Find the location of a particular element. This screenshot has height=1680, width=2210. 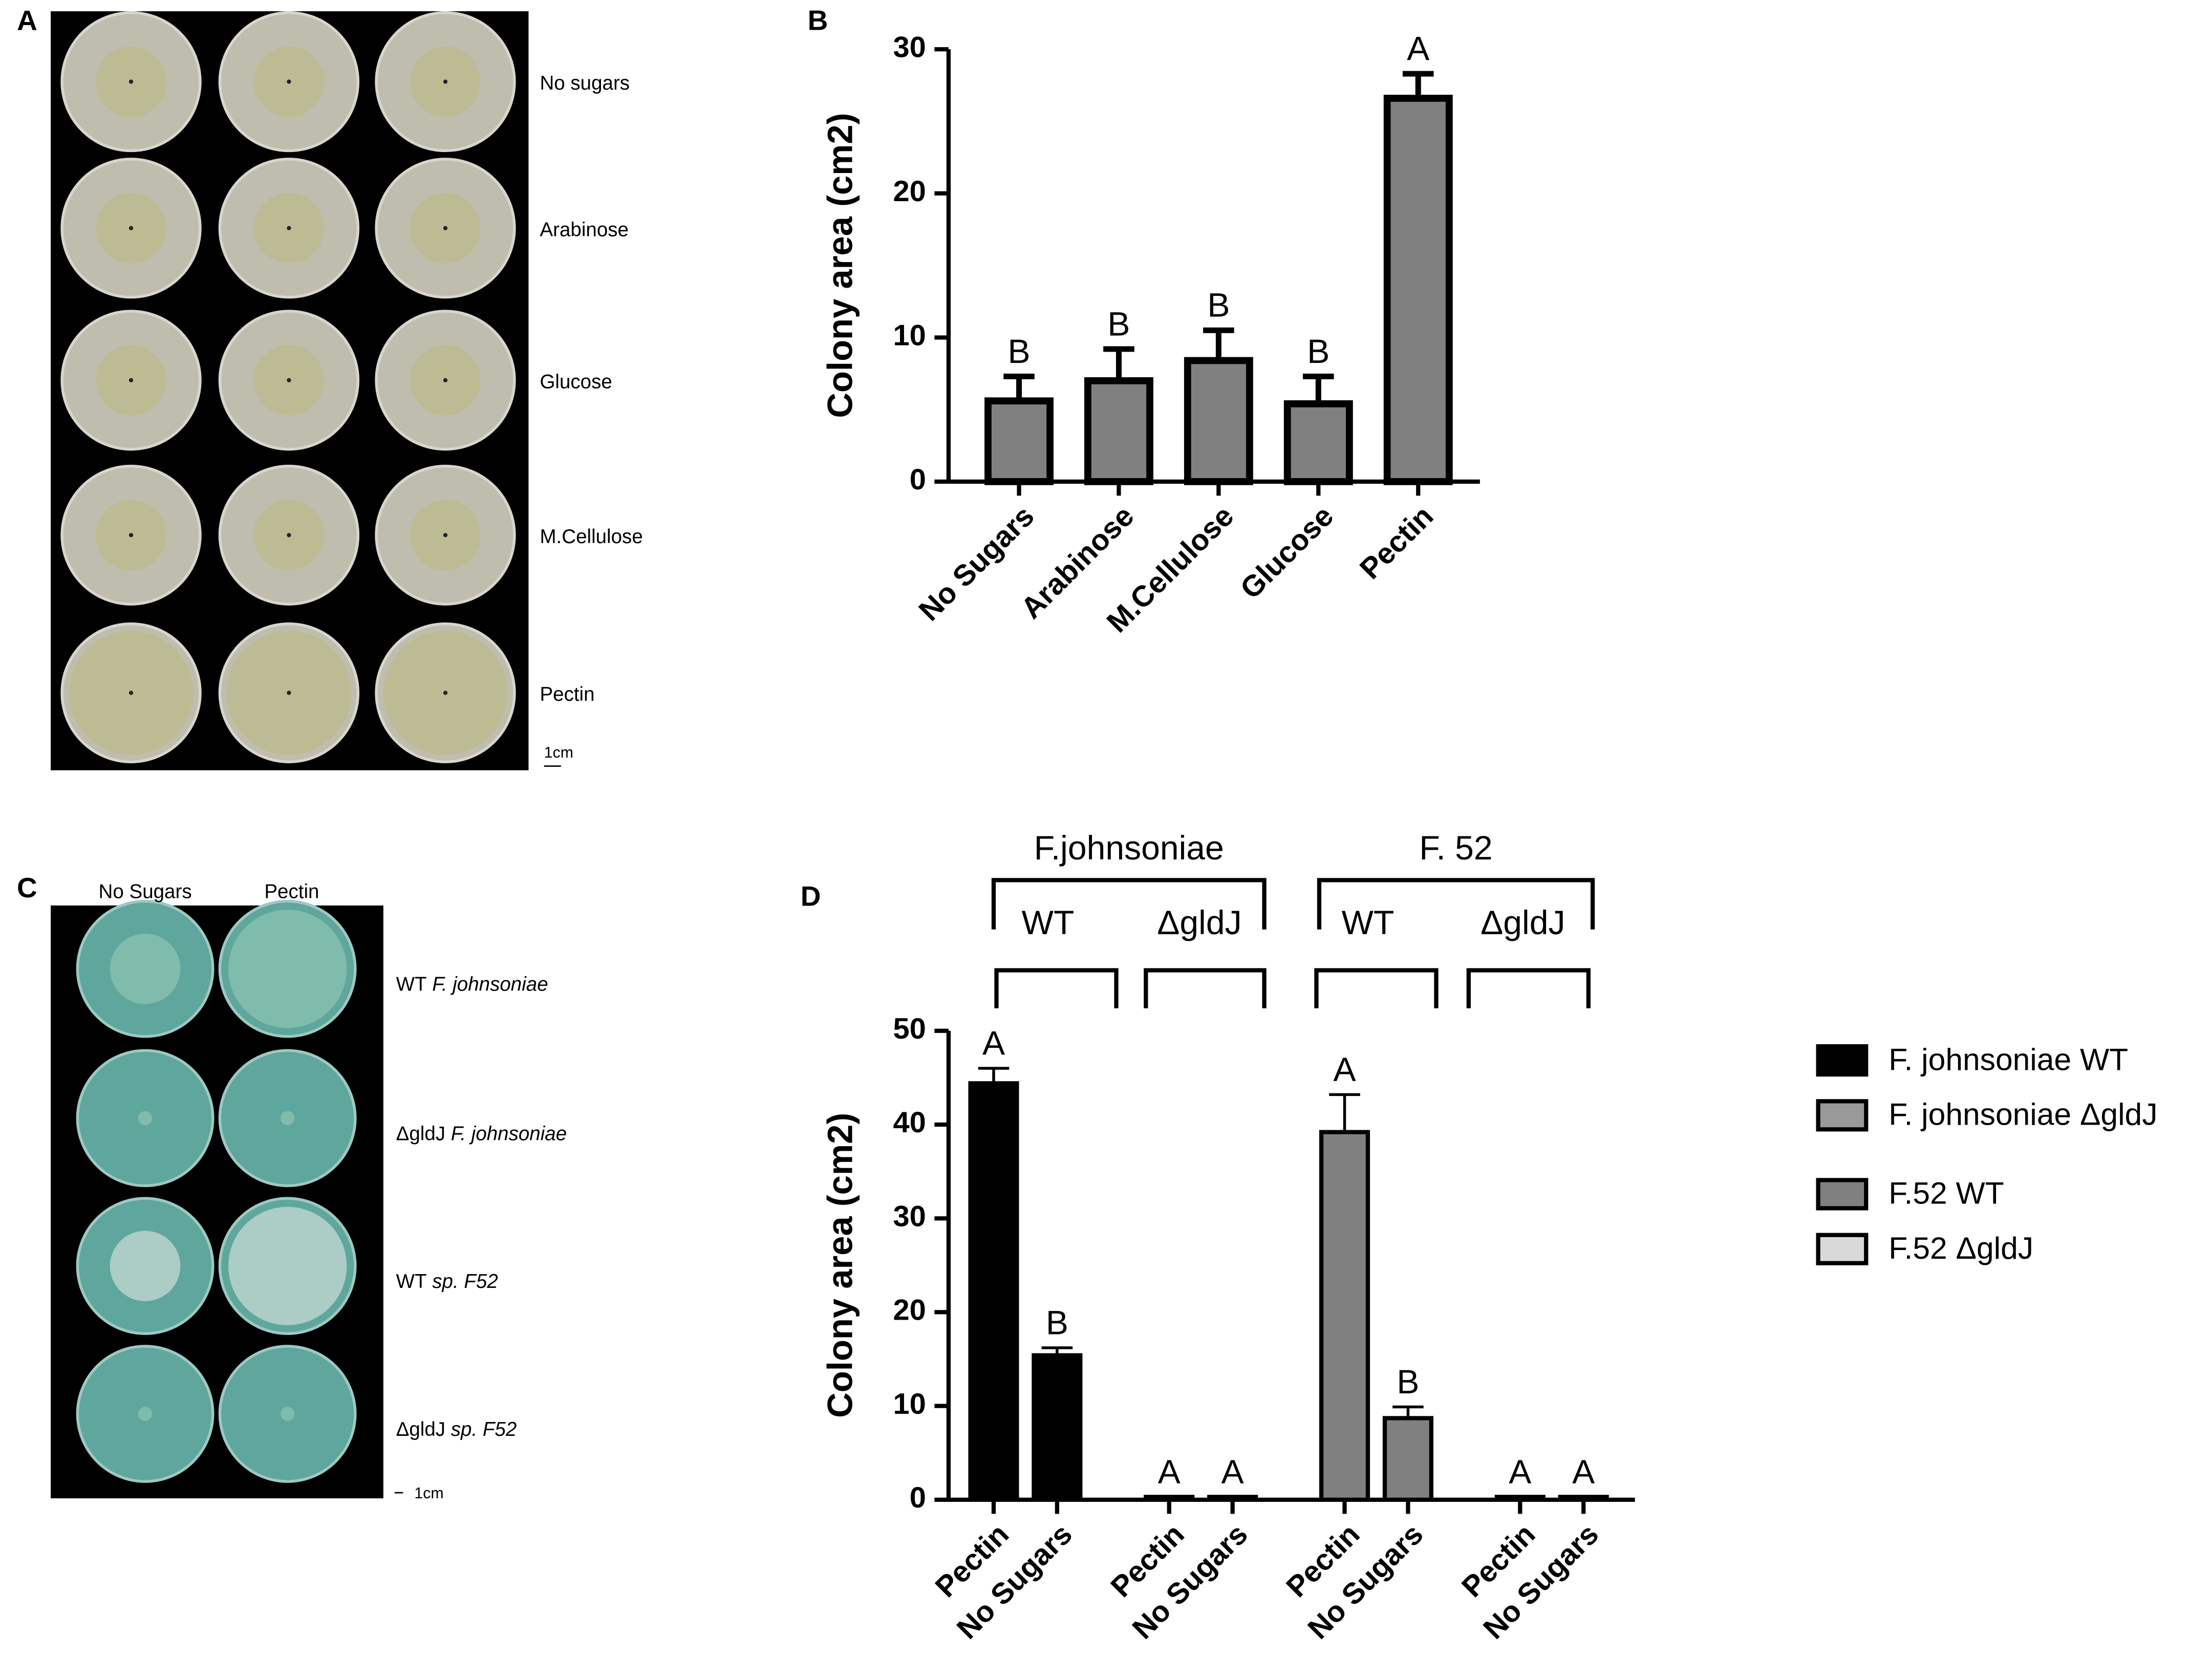

row-label: Glucose is located at coordinates (576, 382).